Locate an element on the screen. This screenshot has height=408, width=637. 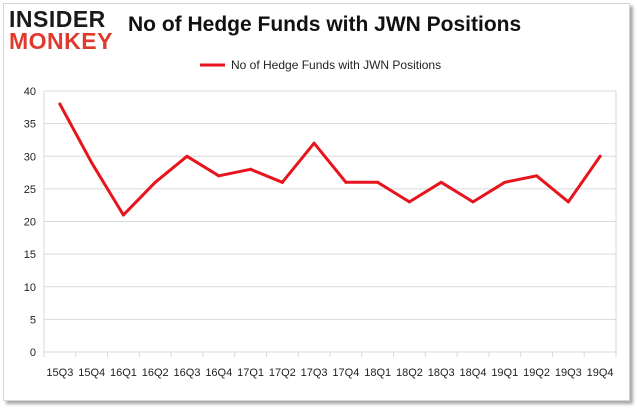
x-tick-label: 15Q3 is located at coordinates (59, 373).